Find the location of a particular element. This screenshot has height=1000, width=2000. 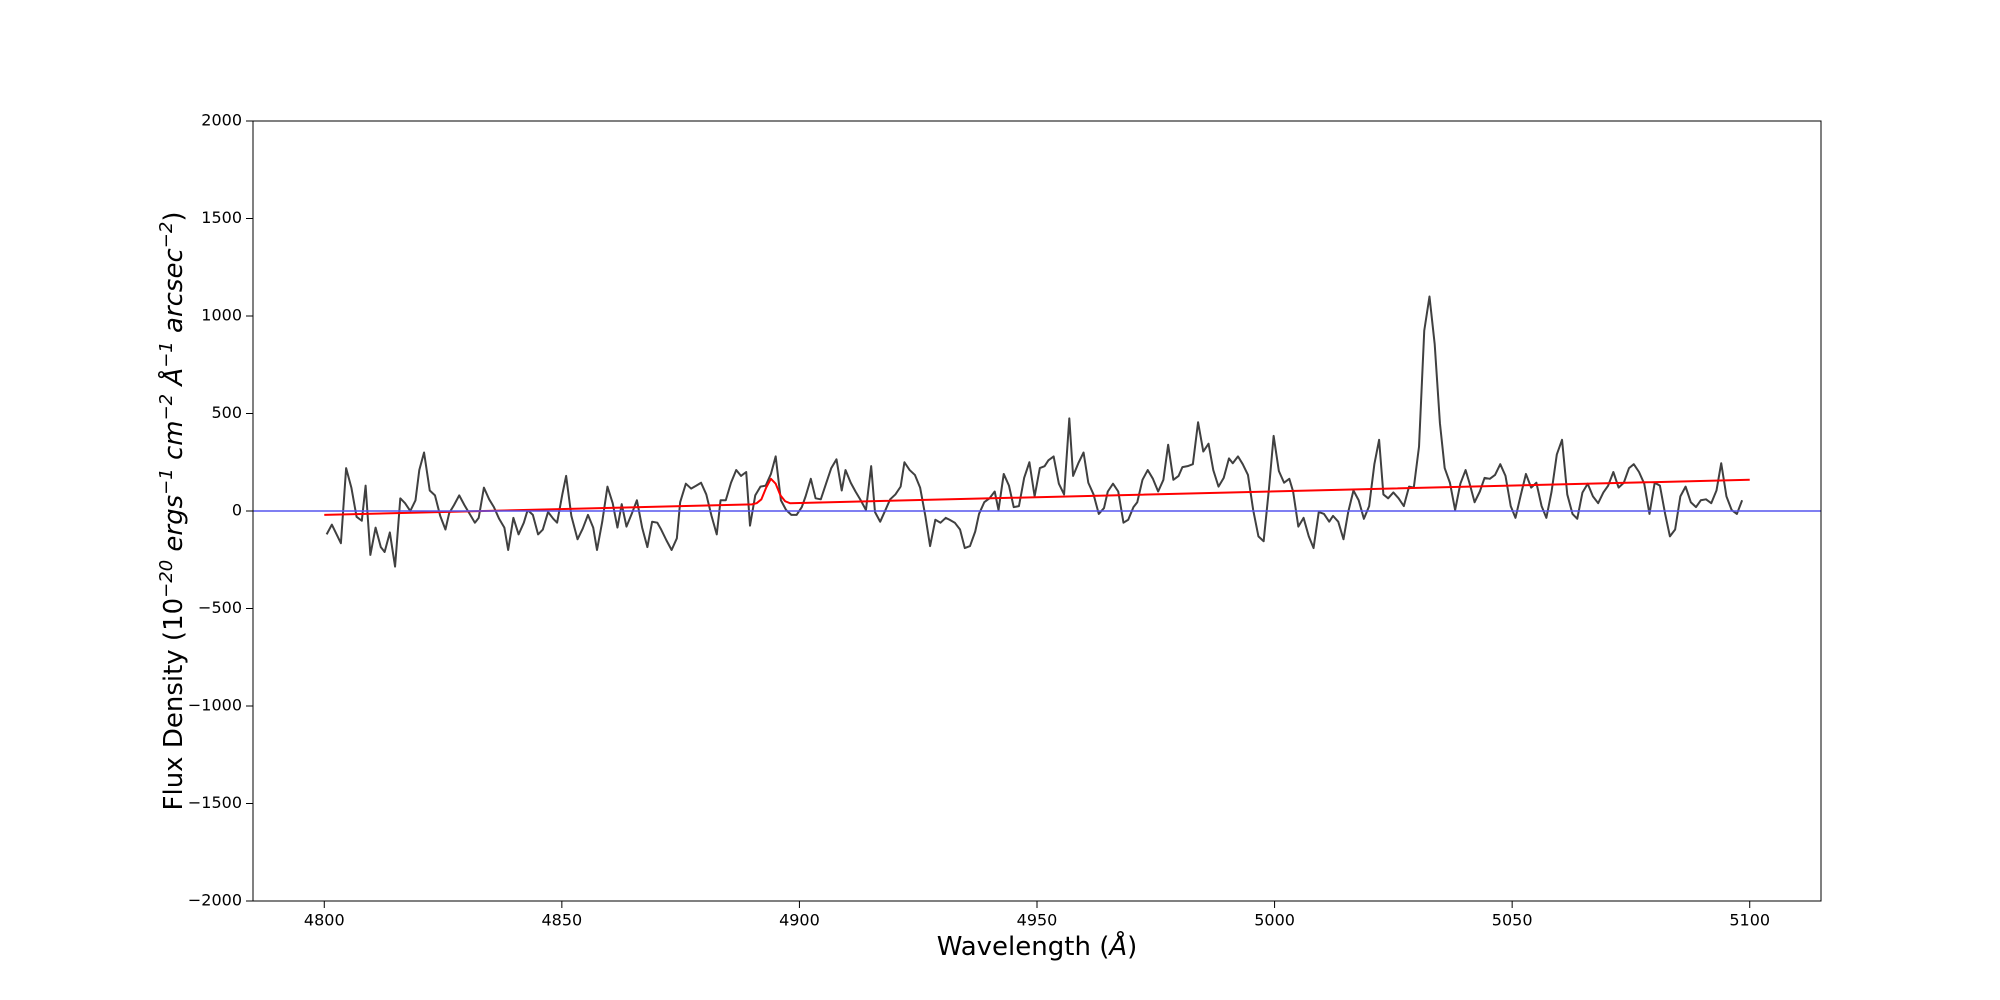

x-tick-label: 5000 is located at coordinates (1274, 920).